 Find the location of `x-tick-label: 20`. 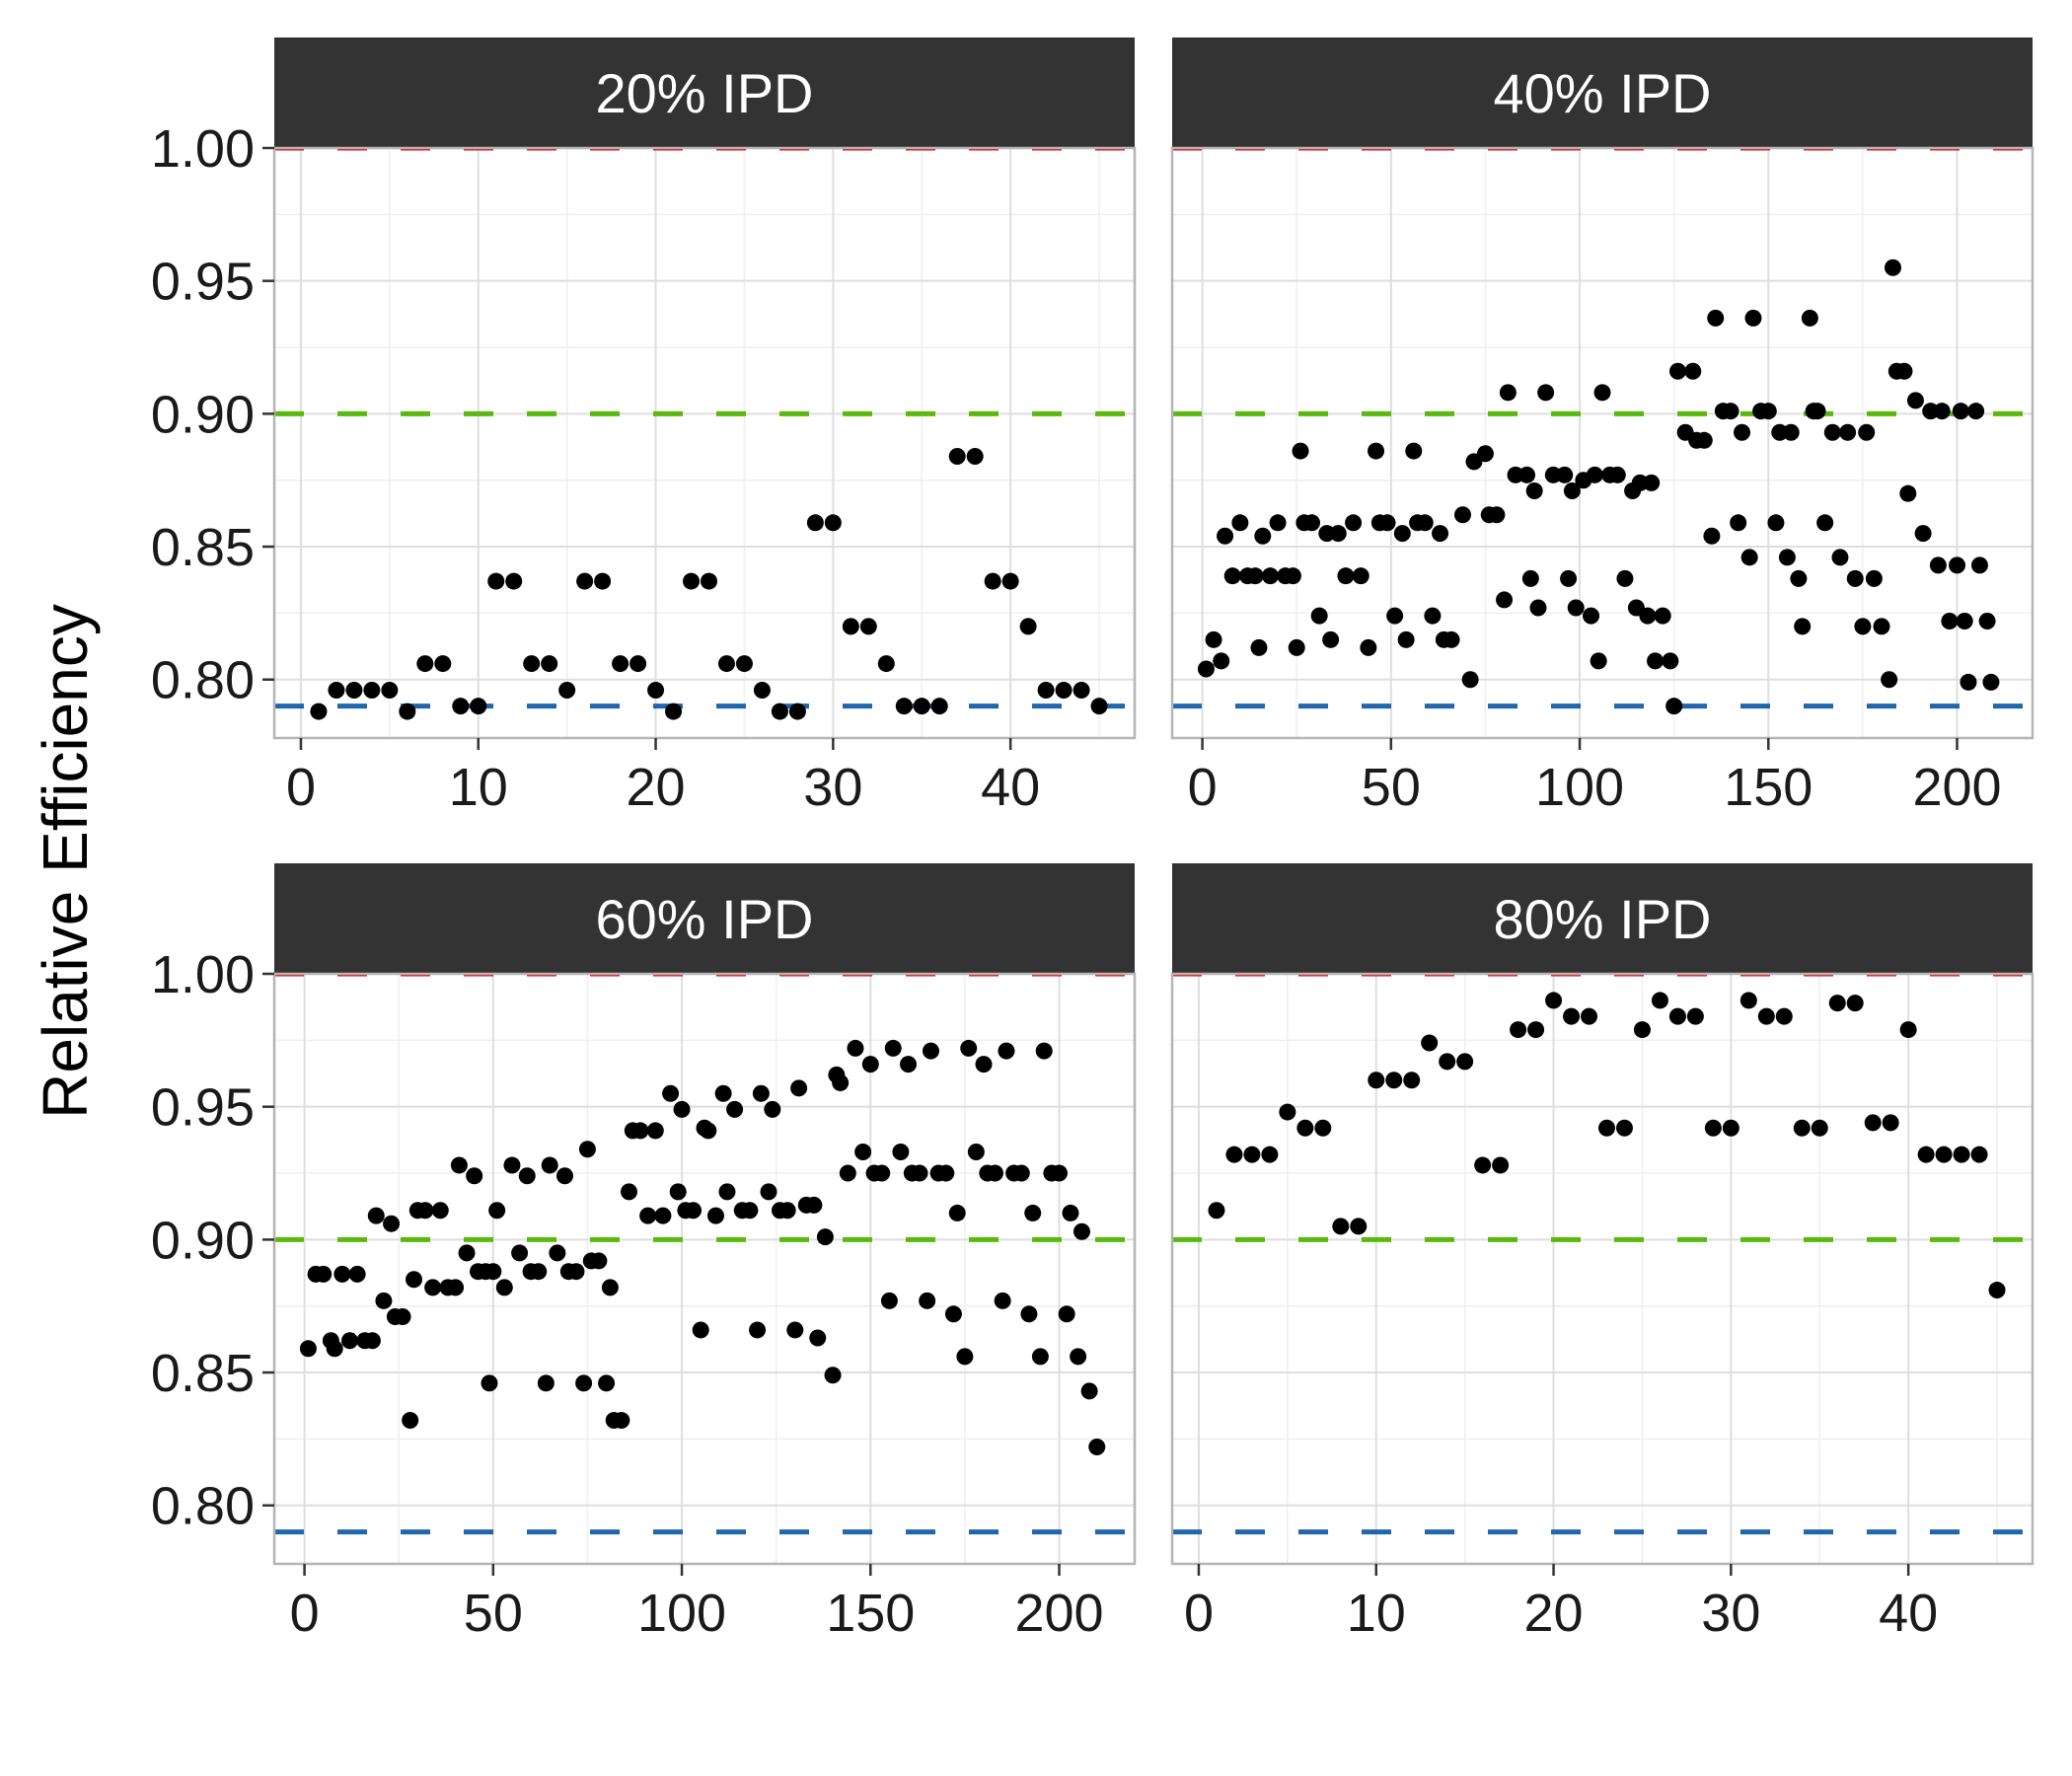

x-tick-label: 20 is located at coordinates (657, 788).